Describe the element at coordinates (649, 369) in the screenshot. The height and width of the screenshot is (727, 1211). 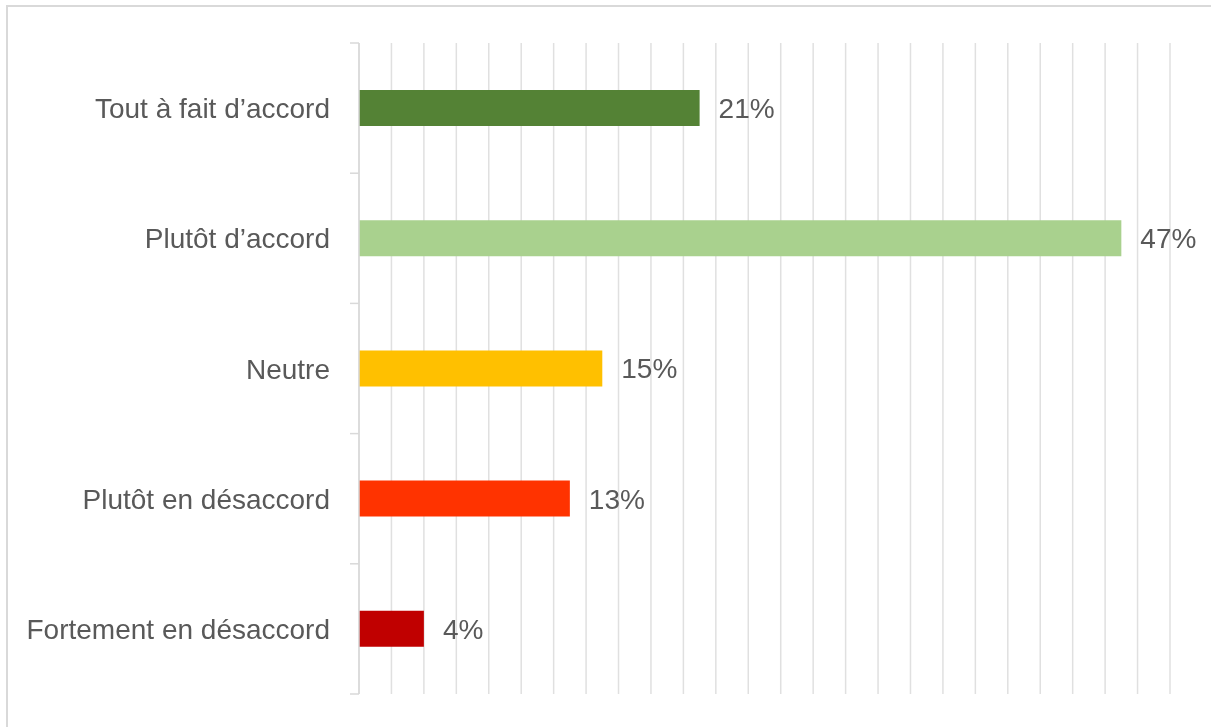
I see `data-label: 15%` at that location.